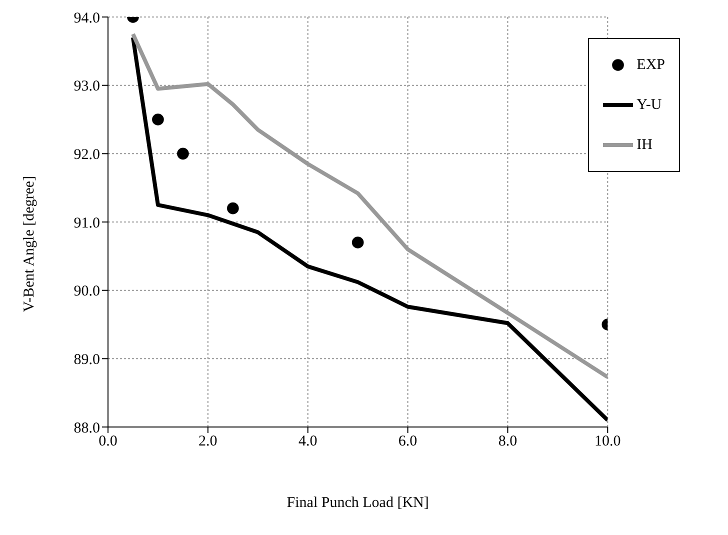  Describe the element at coordinates (108, 442) in the screenshot. I see `x-tick-label: 0.0` at that location.